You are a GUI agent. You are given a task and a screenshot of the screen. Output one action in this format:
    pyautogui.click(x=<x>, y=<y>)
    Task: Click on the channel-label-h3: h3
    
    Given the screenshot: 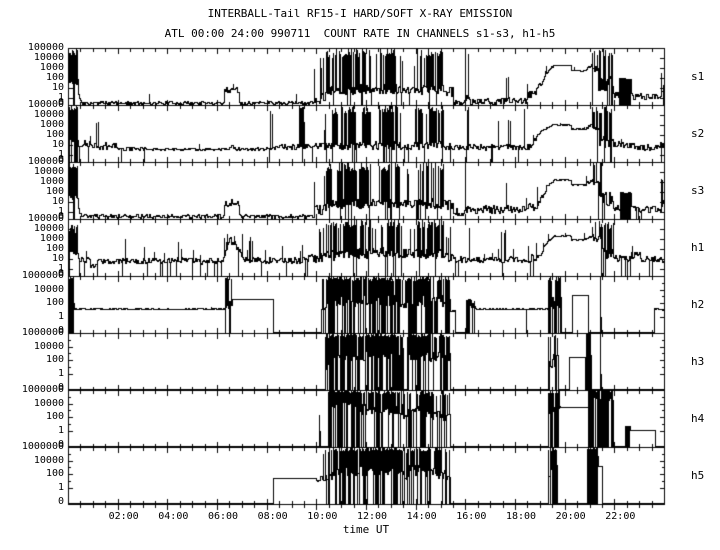 What is the action you would take?
    pyautogui.click(x=698, y=361)
    